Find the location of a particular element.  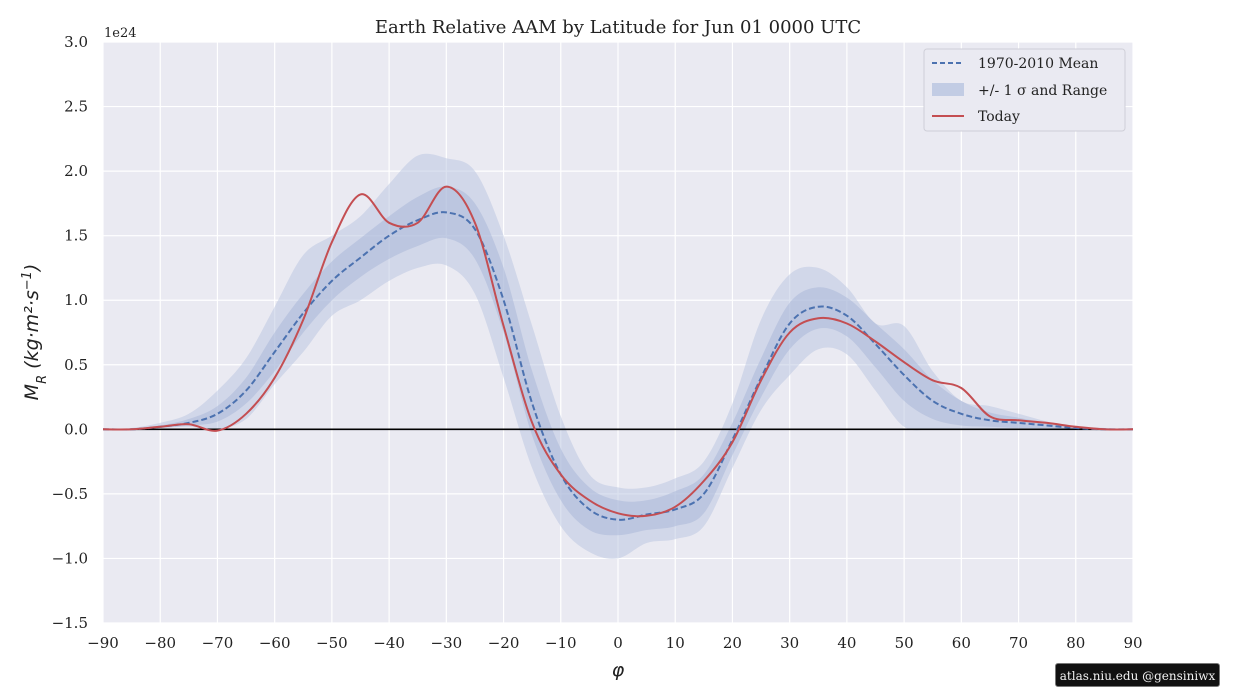

x-tick-label: −20 is located at coordinates (504, 643).